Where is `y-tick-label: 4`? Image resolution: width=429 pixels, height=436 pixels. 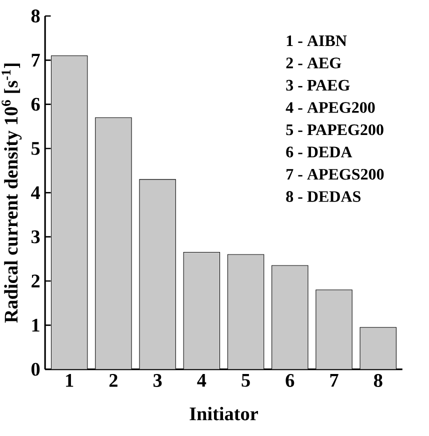
y-tick-label: 4 is located at coordinates (35, 192).